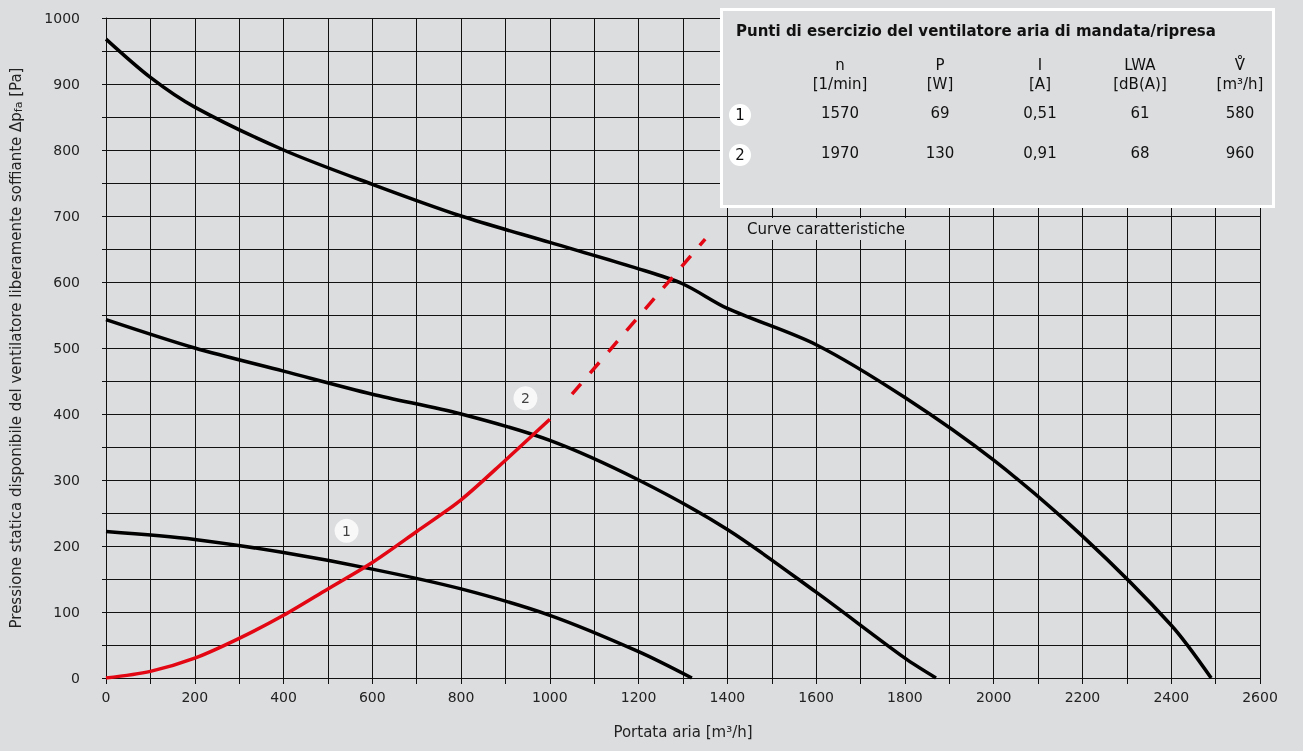 The image size is (1303, 751). Describe the element at coordinates (1140, 153) in the screenshot. I see `annotation: 68` at that location.